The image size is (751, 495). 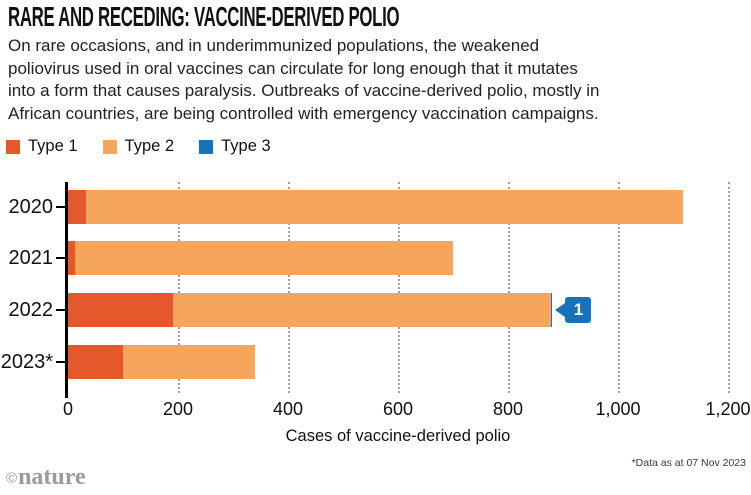 What do you see at coordinates (206, 146) in the screenshot?
I see `type3-swatch-icon` at bounding box center [206, 146].